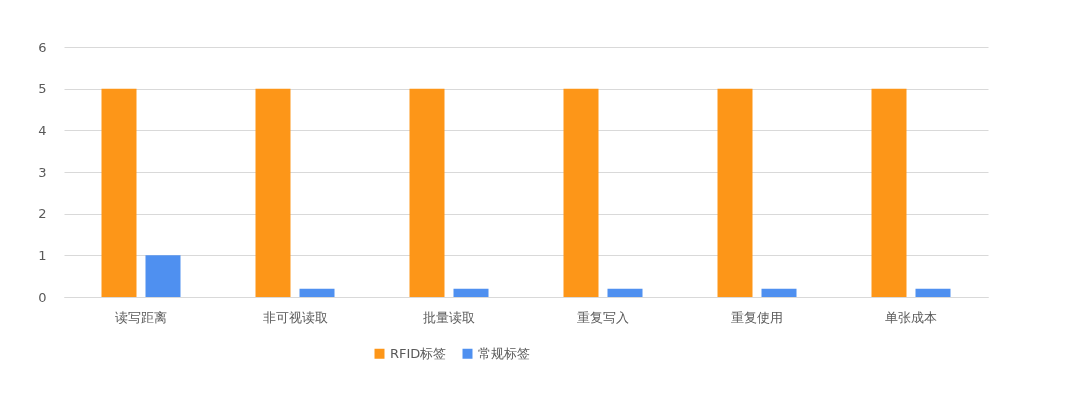 The height and width of the screenshot is (405, 1079). What do you see at coordinates (42, 214) in the screenshot?
I see `y-tick-label: 2` at bounding box center [42, 214].